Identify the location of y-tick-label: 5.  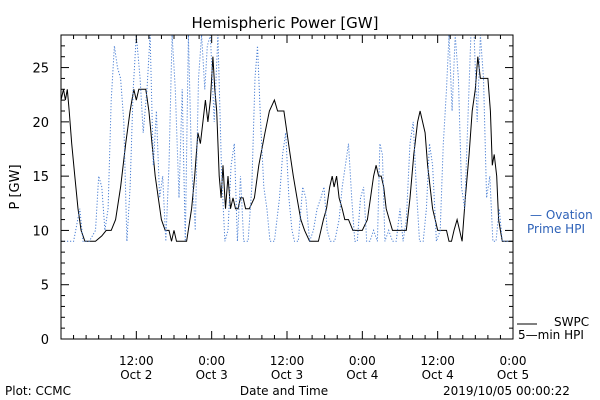
(45, 286).